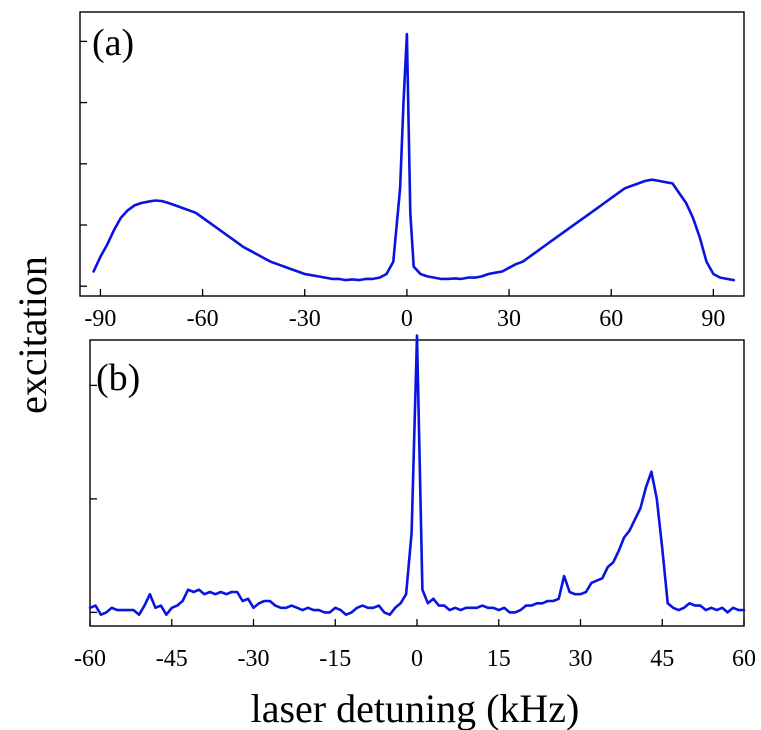  Describe the element at coordinates (713, 319) in the screenshot. I see `panel-a-x-tick-label: 90` at that location.